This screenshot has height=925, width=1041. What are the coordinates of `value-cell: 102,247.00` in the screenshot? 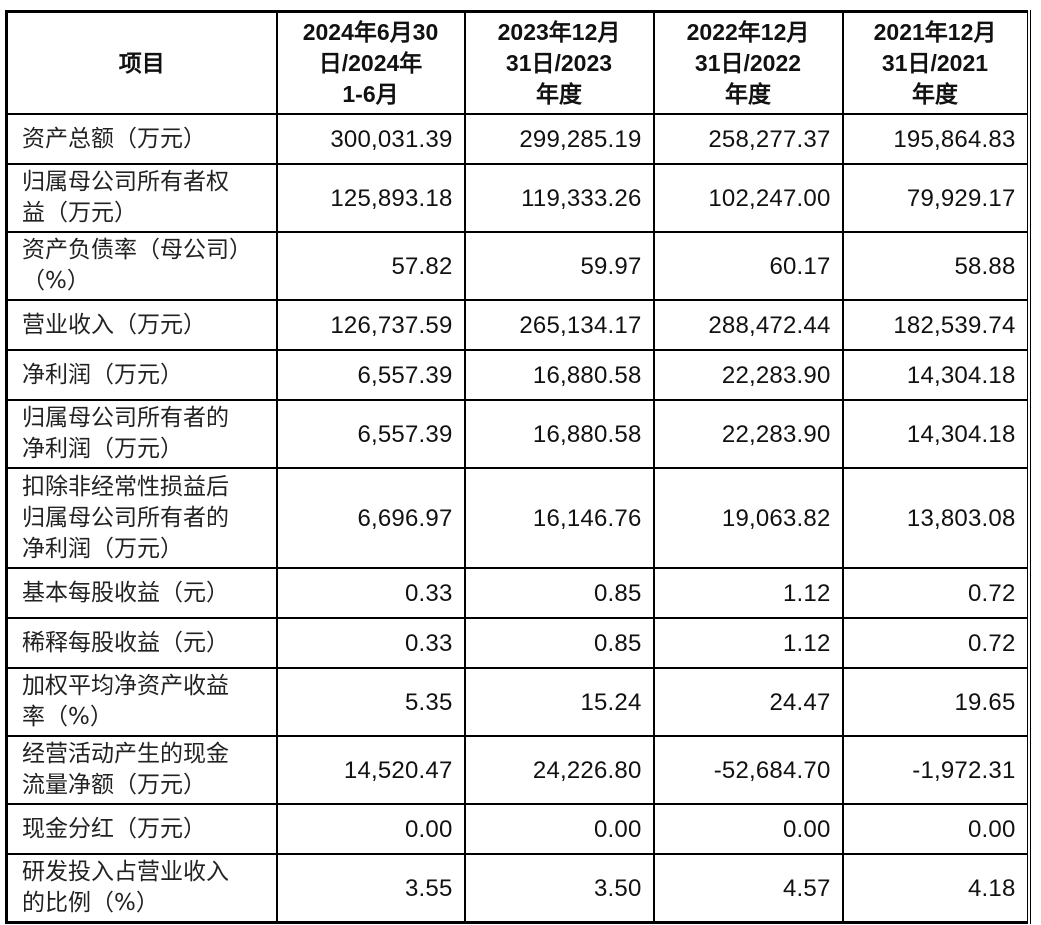 It's located at (748, 198).